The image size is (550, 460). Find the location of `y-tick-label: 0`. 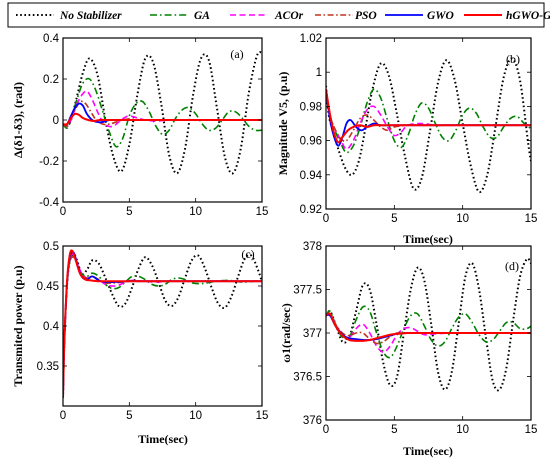

y-tick-label: 0 is located at coordinates (56, 121).